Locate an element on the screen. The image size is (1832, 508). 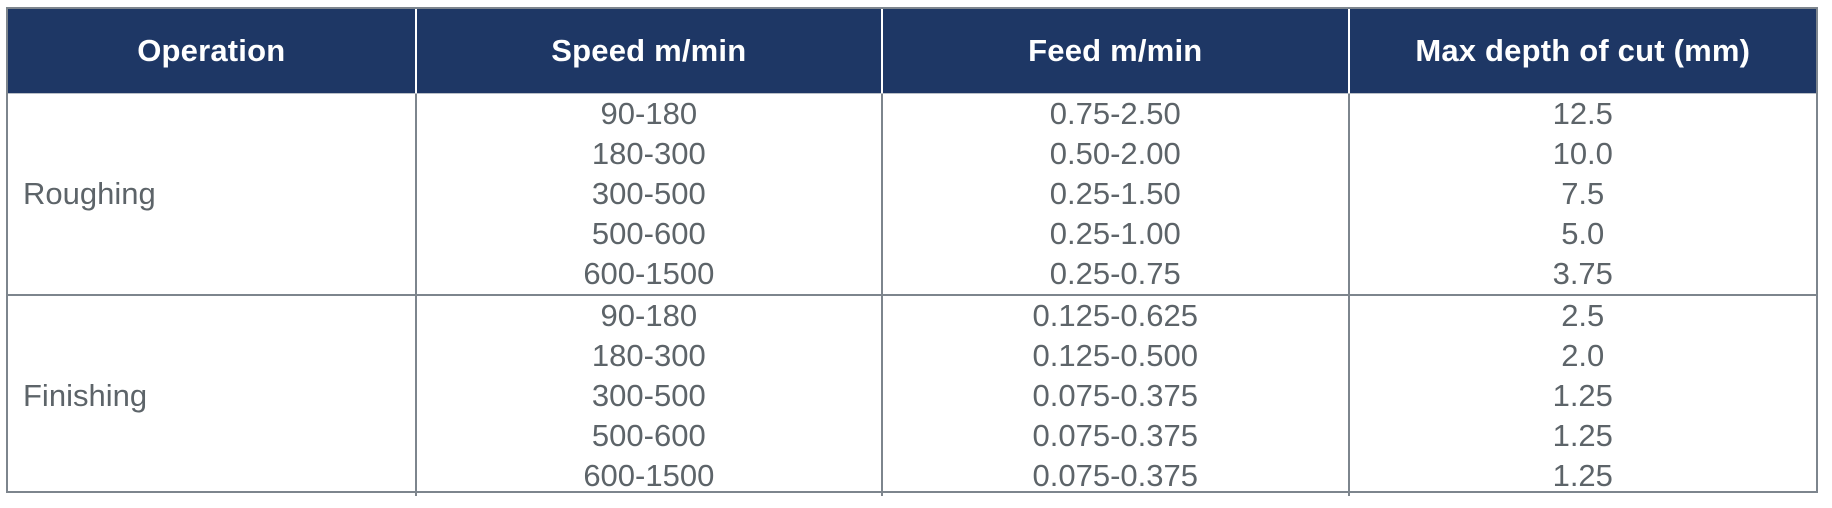
depth-value: 3.75 is located at coordinates (1582, 273).